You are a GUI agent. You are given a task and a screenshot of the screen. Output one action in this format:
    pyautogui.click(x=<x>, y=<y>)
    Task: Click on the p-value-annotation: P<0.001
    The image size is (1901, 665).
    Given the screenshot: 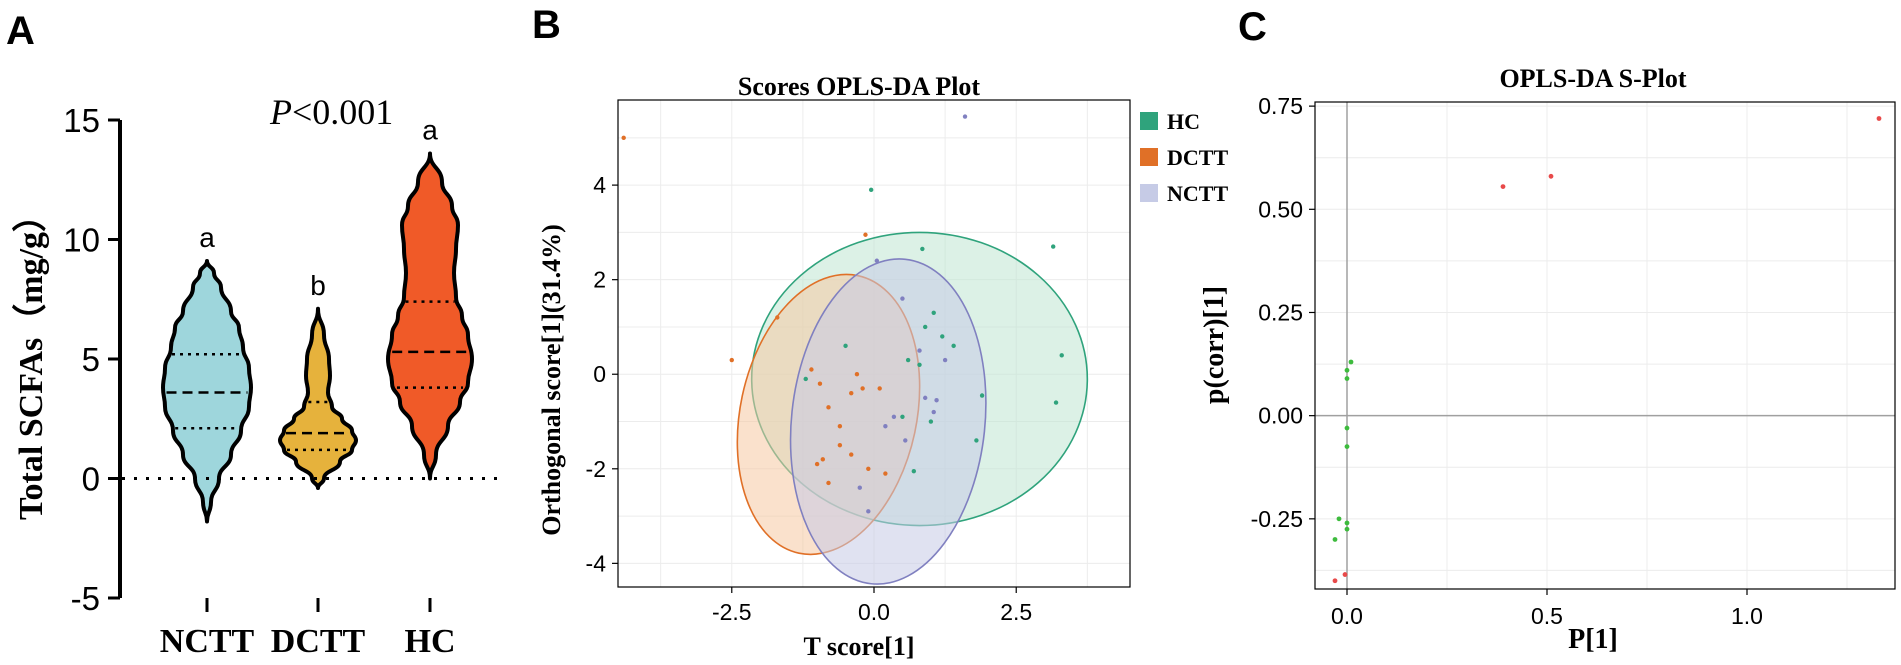 What is the action you would take?
    pyautogui.click(x=331, y=112)
    